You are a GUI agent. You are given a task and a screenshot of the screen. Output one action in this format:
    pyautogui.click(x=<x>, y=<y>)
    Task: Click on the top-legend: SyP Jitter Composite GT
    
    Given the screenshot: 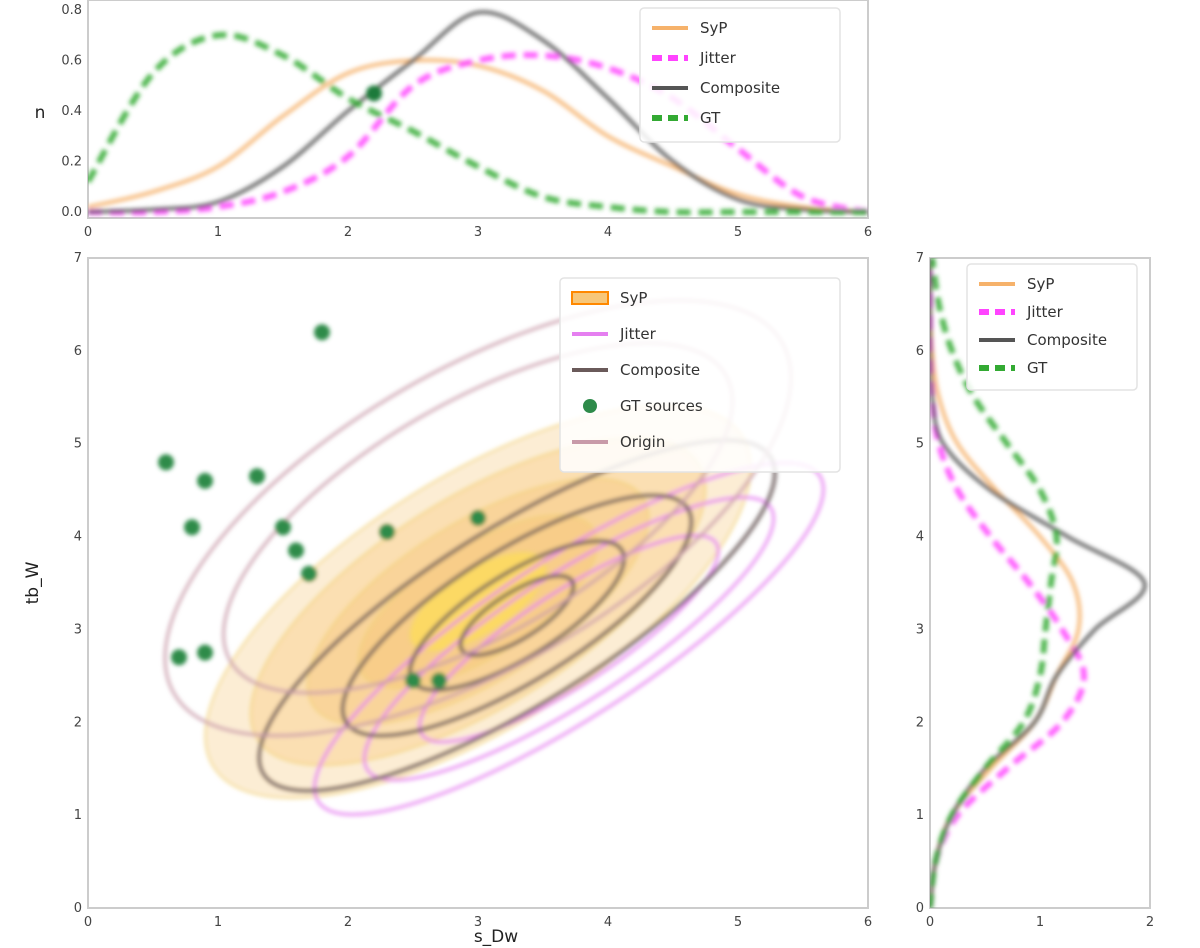 What is the action you would take?
    pyautogui.click(x=740, y=75)
    